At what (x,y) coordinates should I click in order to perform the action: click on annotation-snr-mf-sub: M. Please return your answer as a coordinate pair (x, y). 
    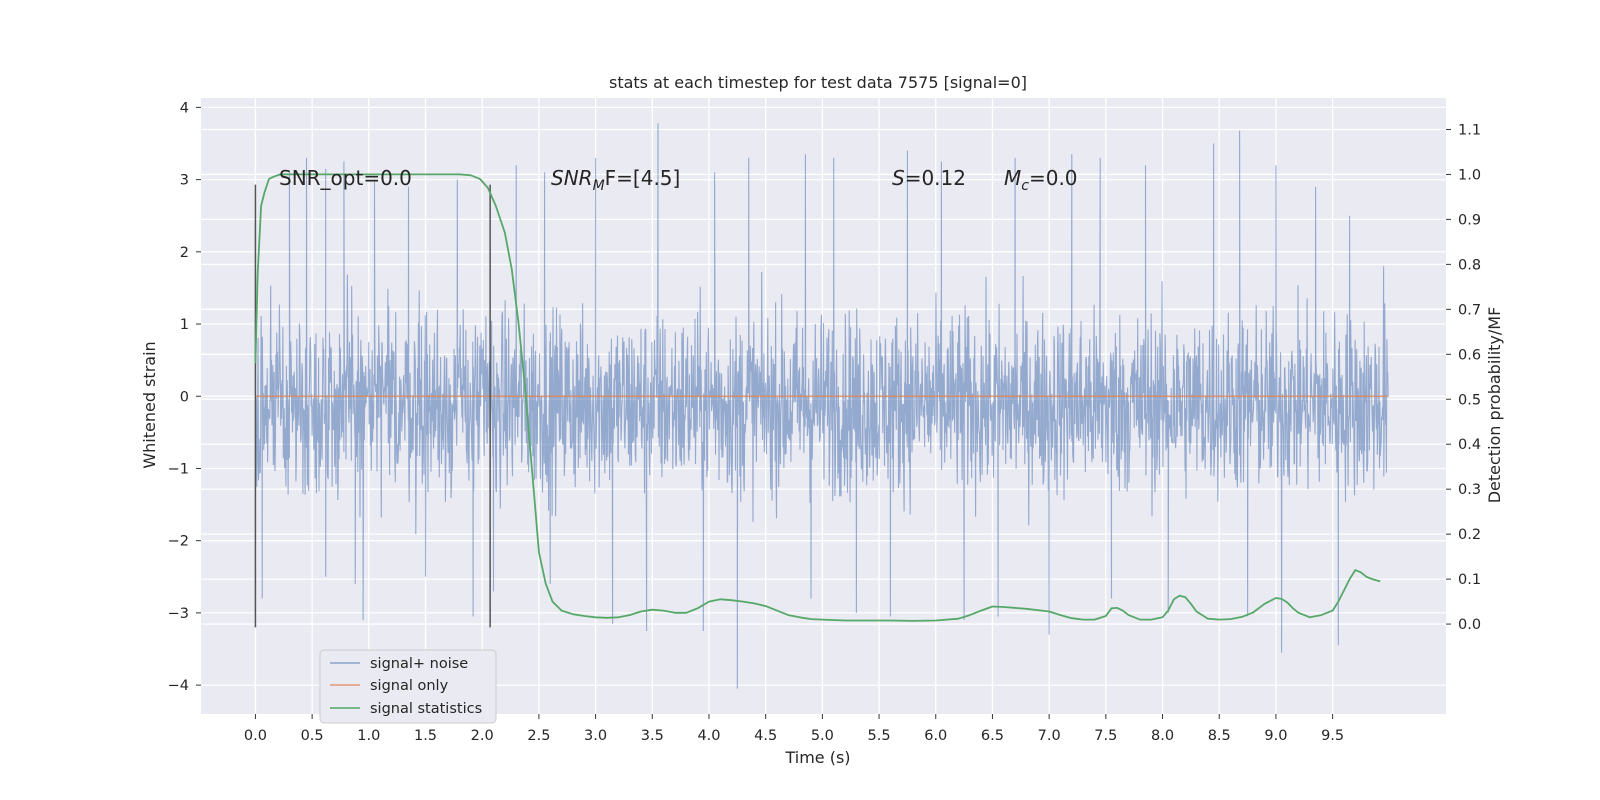
    Looking at the image, I should click on (599, 186).